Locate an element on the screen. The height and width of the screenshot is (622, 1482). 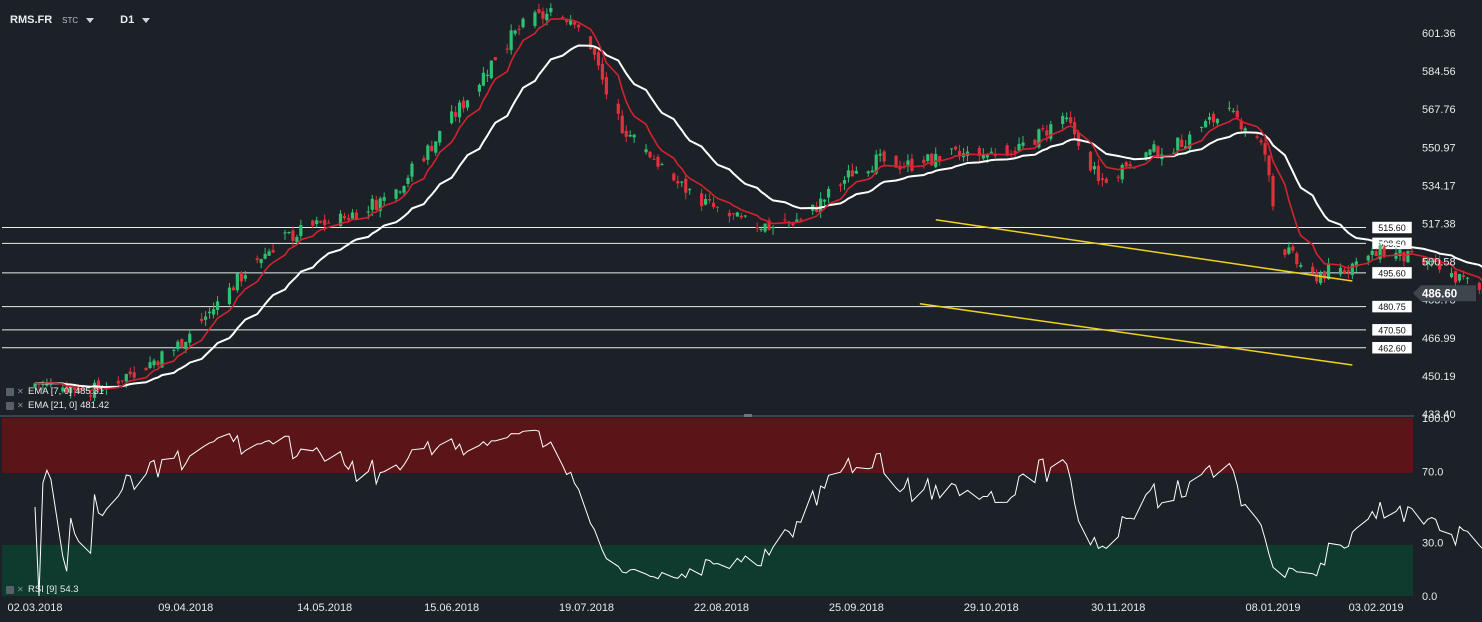
price-tick-label: 450.19 is located at coordinates (1439, 377).